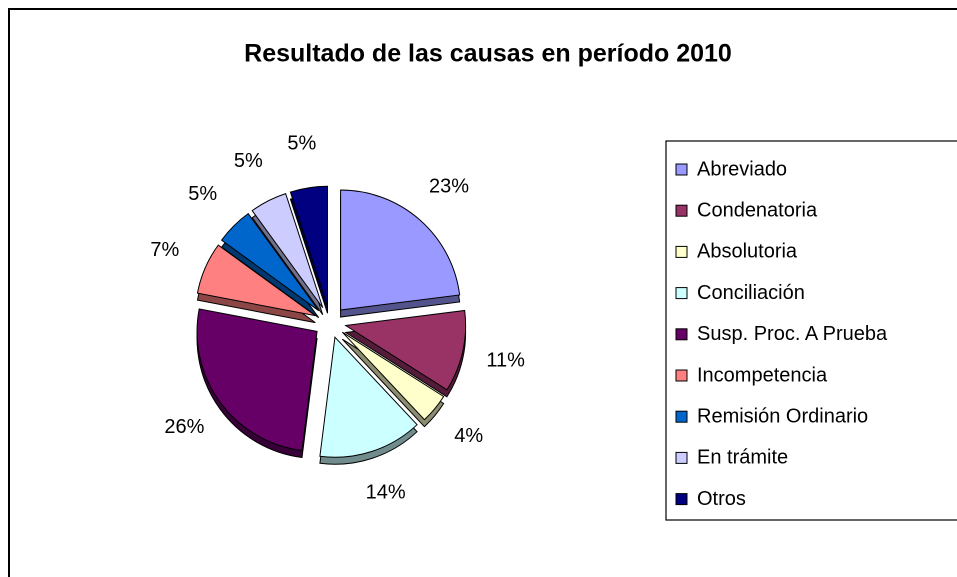 The height and width of the screenshot is (577, 957). Describe the element at coordinates (505, 361) in the screenshot. I see `data-label: 11%` at that location.